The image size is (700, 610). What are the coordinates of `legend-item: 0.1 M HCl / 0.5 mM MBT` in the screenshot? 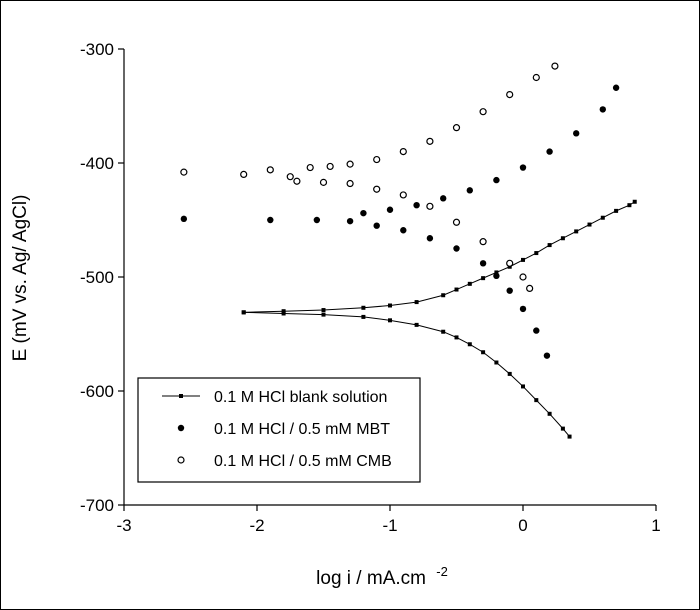 It's located at (283, 429).